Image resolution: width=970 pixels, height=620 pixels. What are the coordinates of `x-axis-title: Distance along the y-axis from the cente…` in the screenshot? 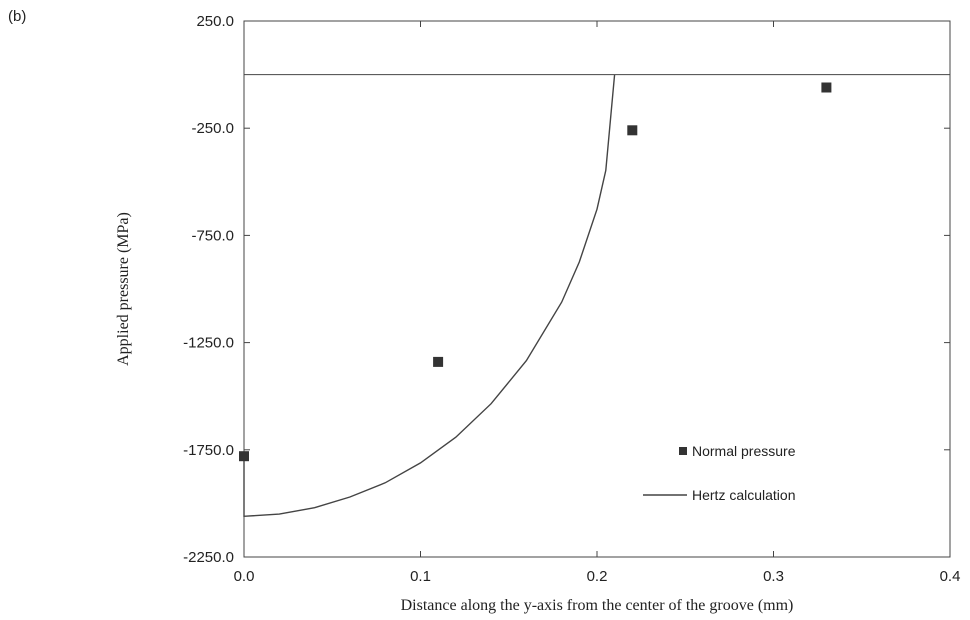 It's located at (597, 605).